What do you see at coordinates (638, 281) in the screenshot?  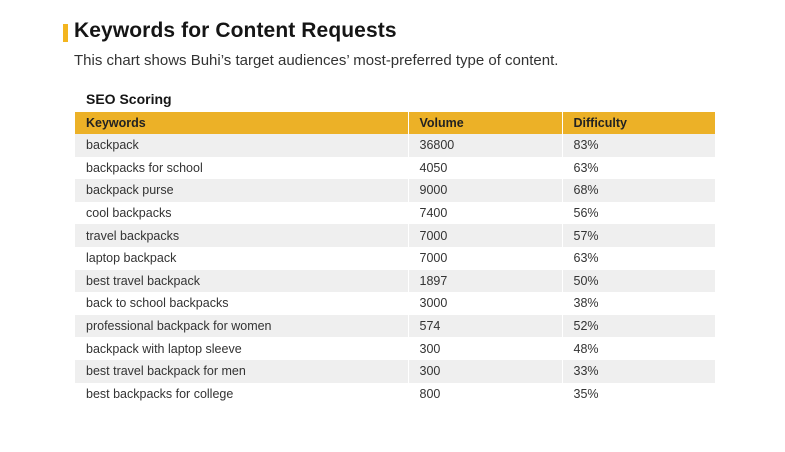 I see `difficulty-cell: 50%` at bounding box center [638, 281].